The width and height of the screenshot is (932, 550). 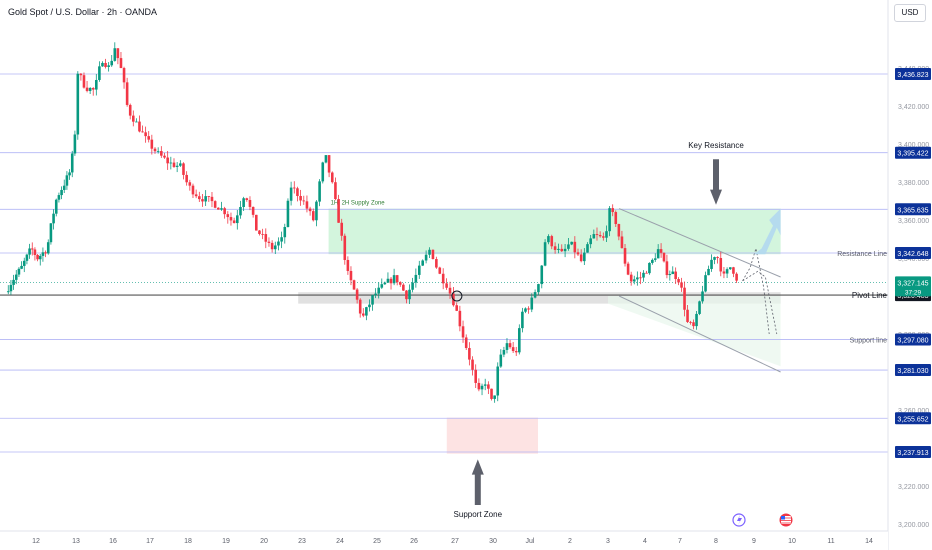 What do you see at coordinates (913, 525) in the screenshot?
I see `y-tick-label: 3,200.000` at bounding box center [913, 525].